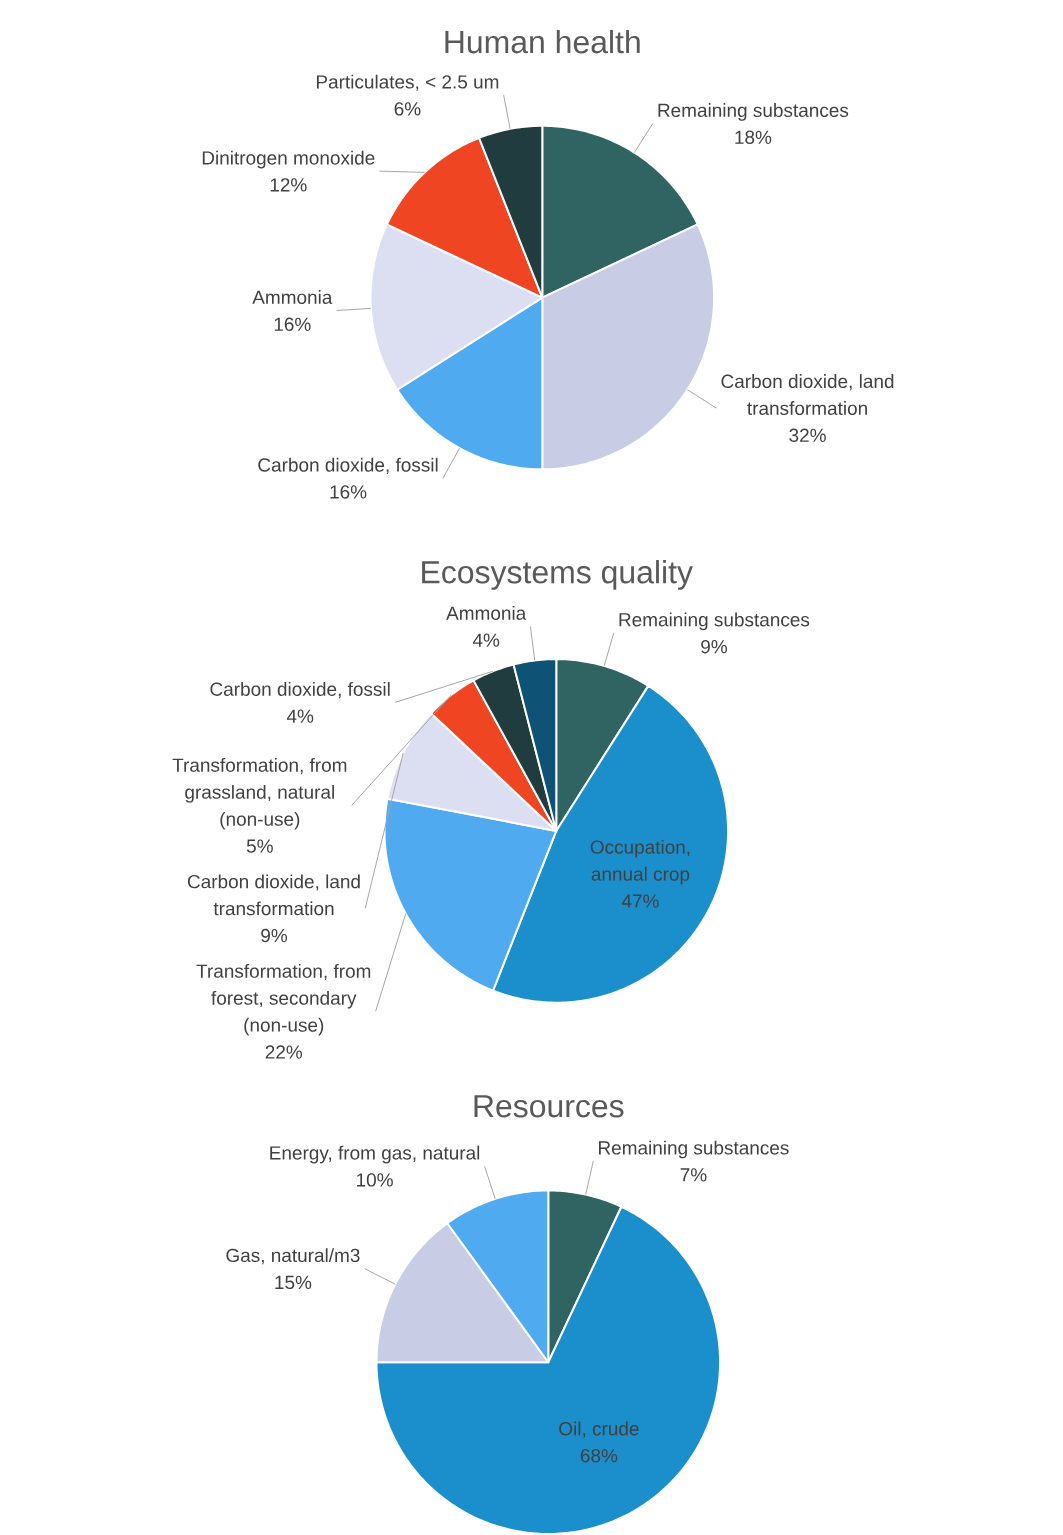 This screenshot has height=1535, width=1063. I want to click on slice-label: Transformation, from grassland, natural (non-use), so click(259, 793).